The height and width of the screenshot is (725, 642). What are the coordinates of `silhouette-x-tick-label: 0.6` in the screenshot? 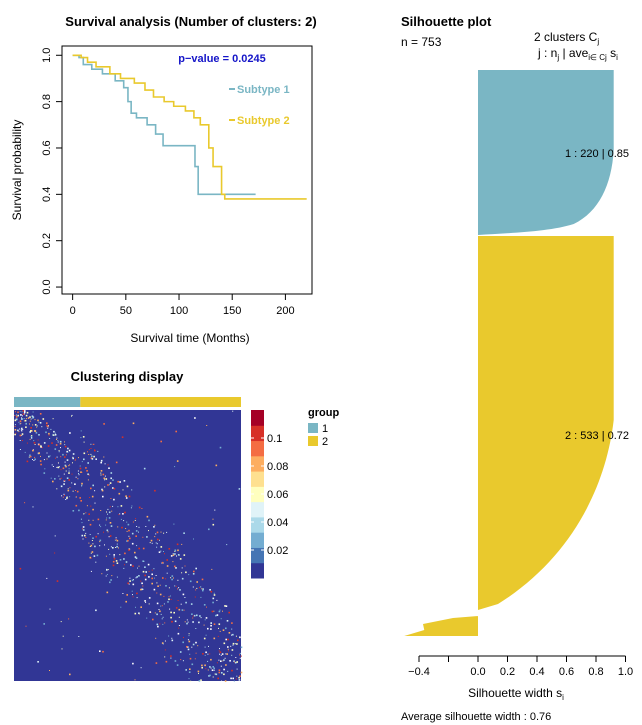 It's located at (566, 672).